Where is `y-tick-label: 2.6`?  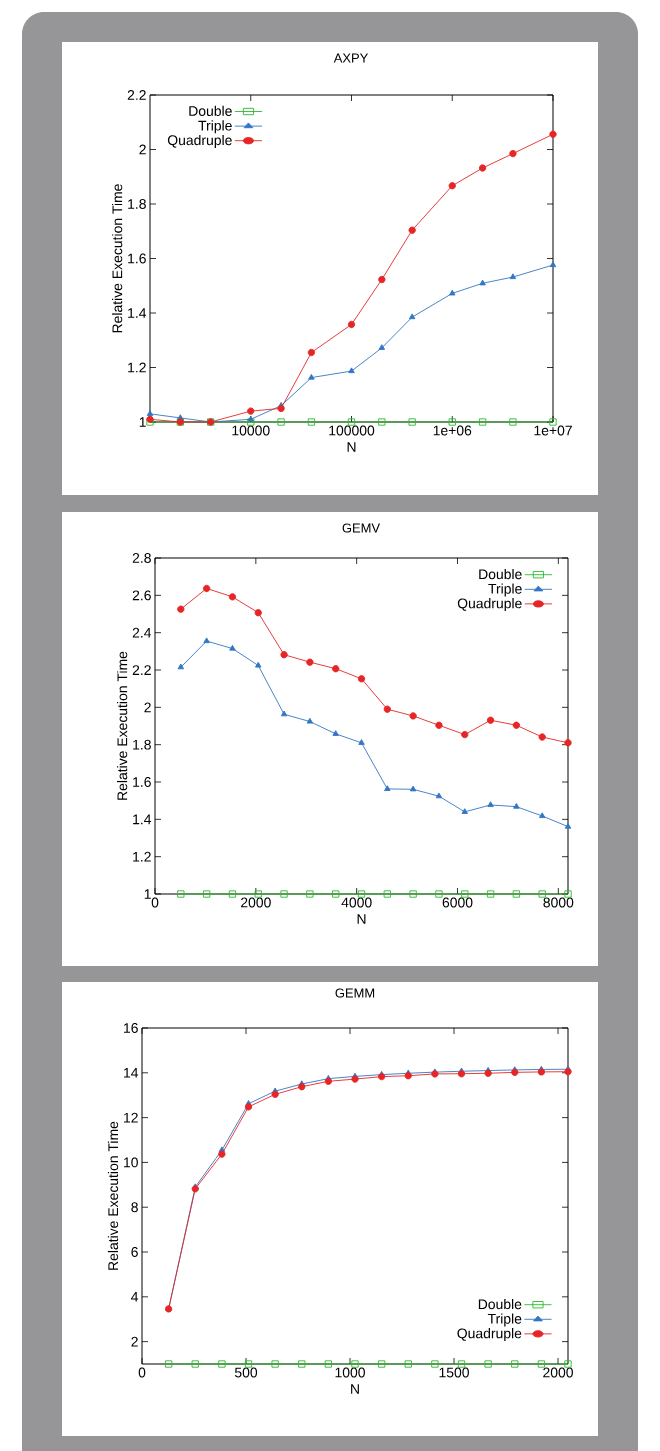
y-tick-label: 2.6 is located at coordinates (141, 595).